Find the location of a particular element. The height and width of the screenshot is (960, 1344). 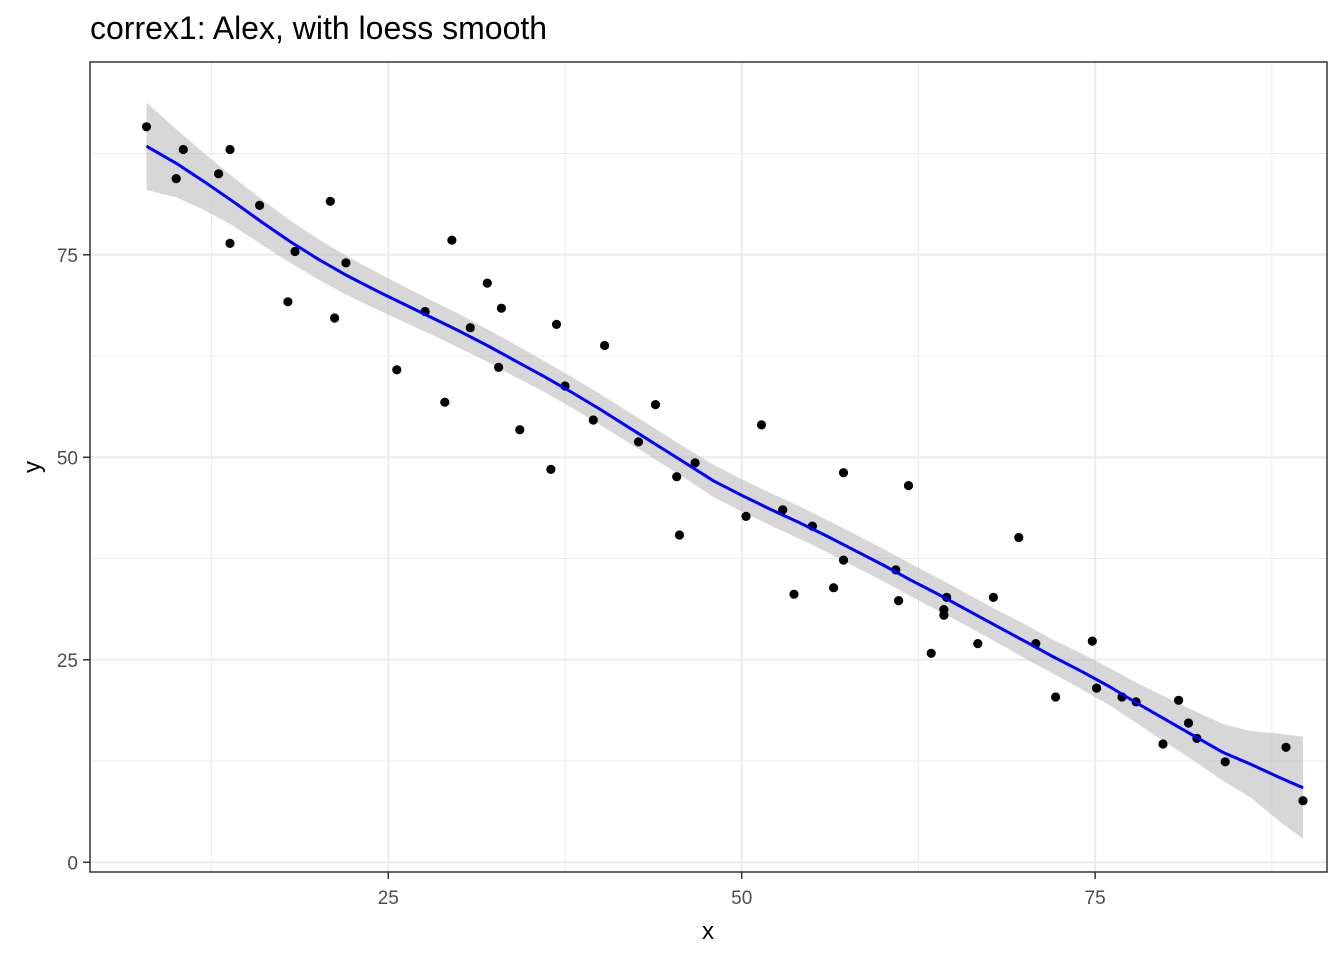

x-tick-label: 75 is located at coordinates (1095, 898).